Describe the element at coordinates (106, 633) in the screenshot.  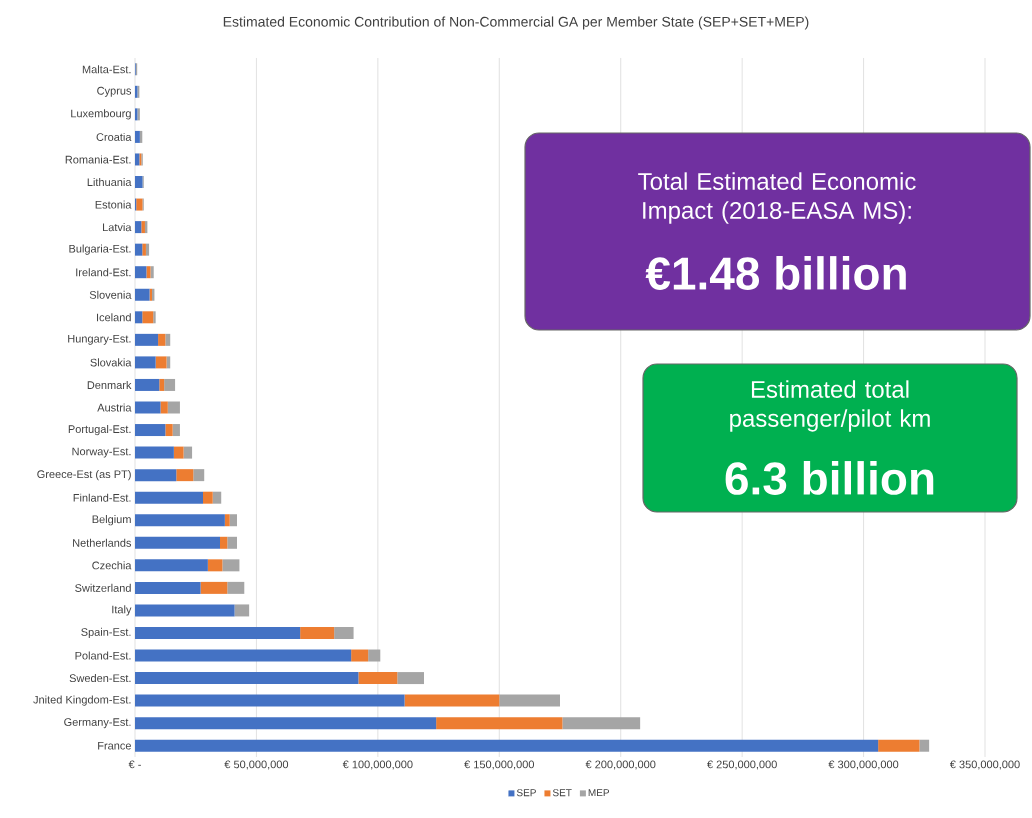
I see `y-tick-label: Spain-Est.` at that location.